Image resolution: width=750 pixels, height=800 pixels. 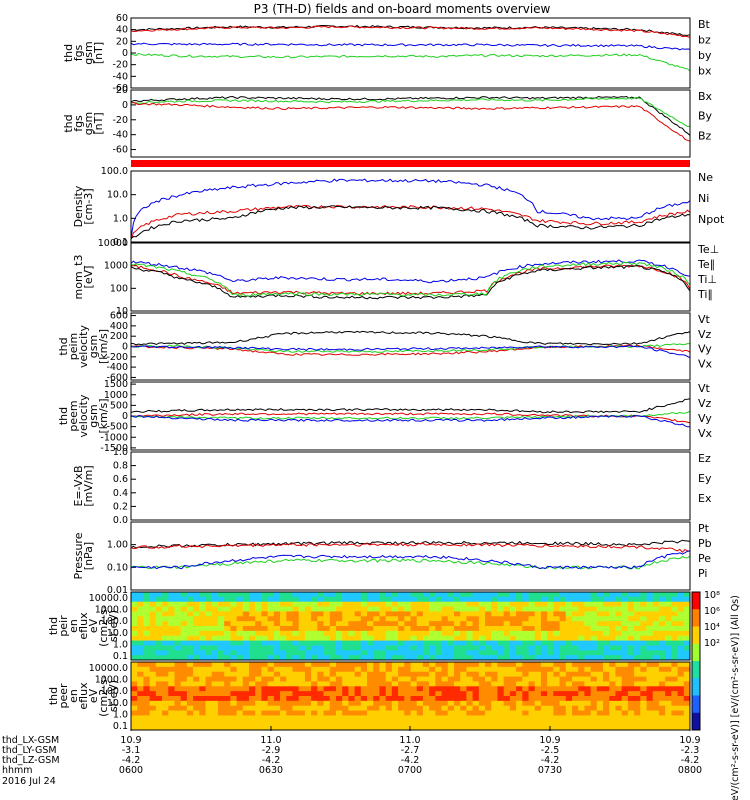 I want to click on ytick-label: -1500, so click(x=114, y=448).